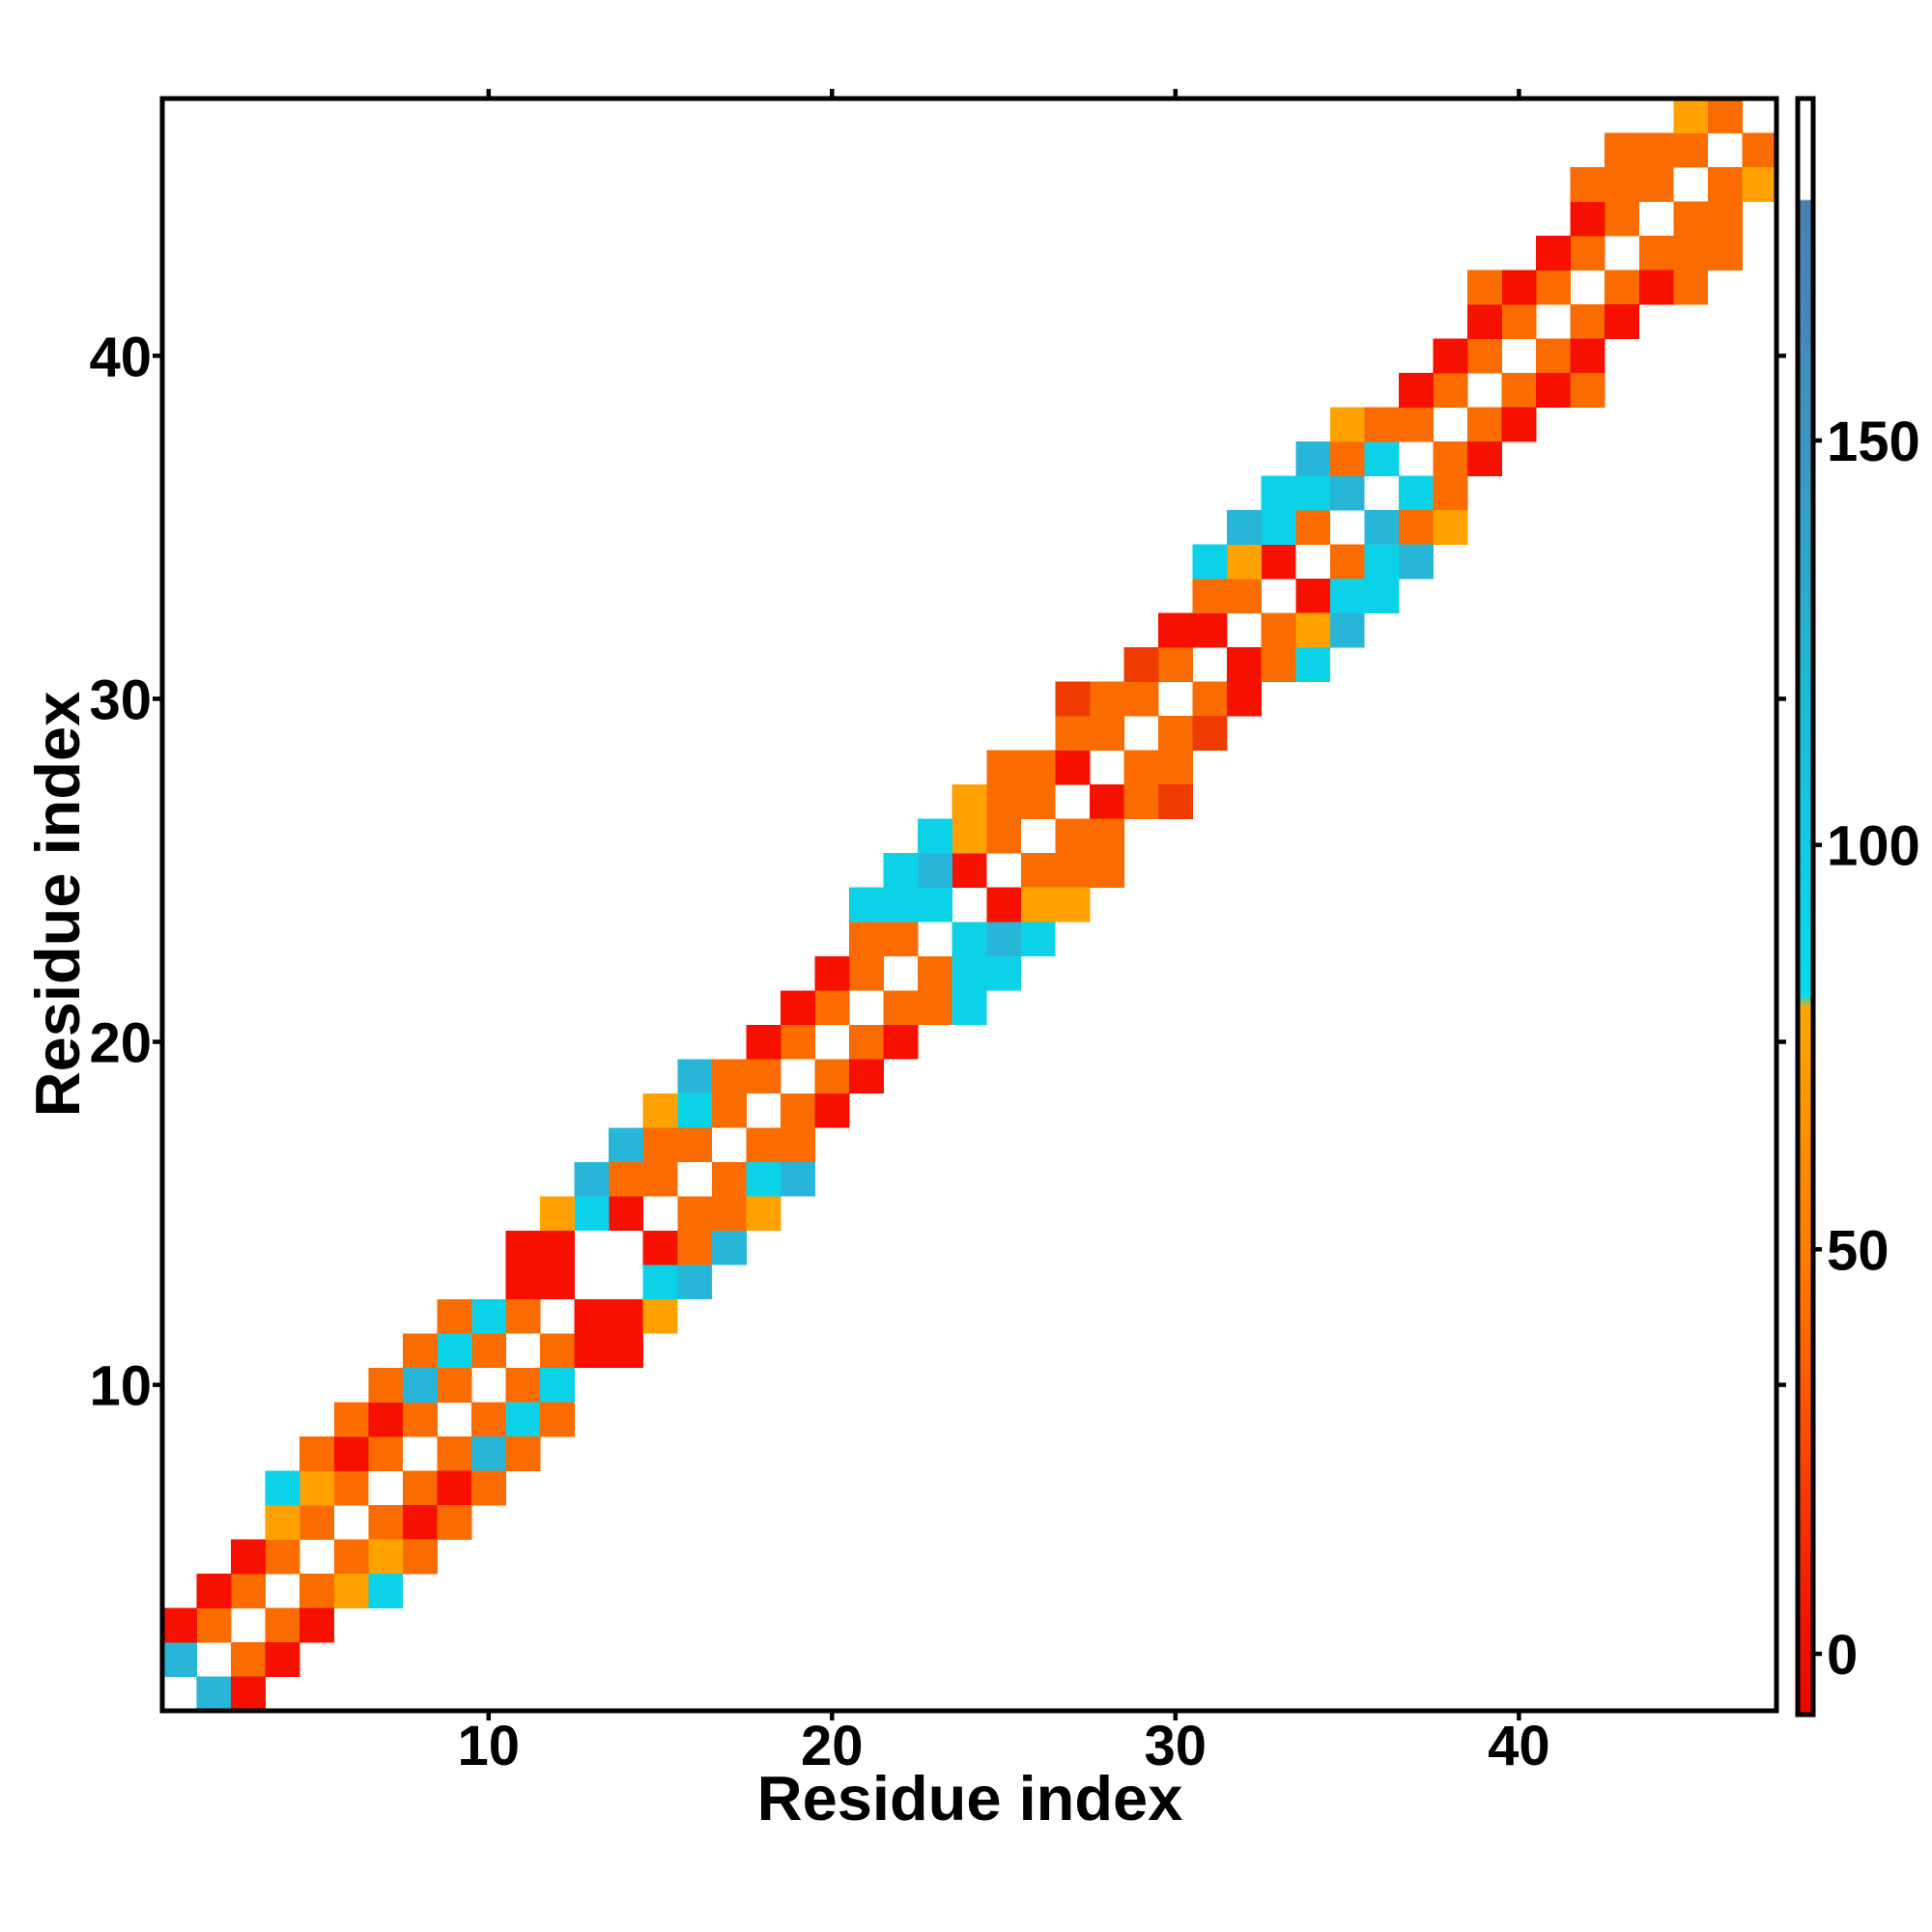 This screenshot has height=1932, width=1932. Describe the element at coordinates (1858, 1250) in the screenshot. I see `svg-text: 50` at that location.